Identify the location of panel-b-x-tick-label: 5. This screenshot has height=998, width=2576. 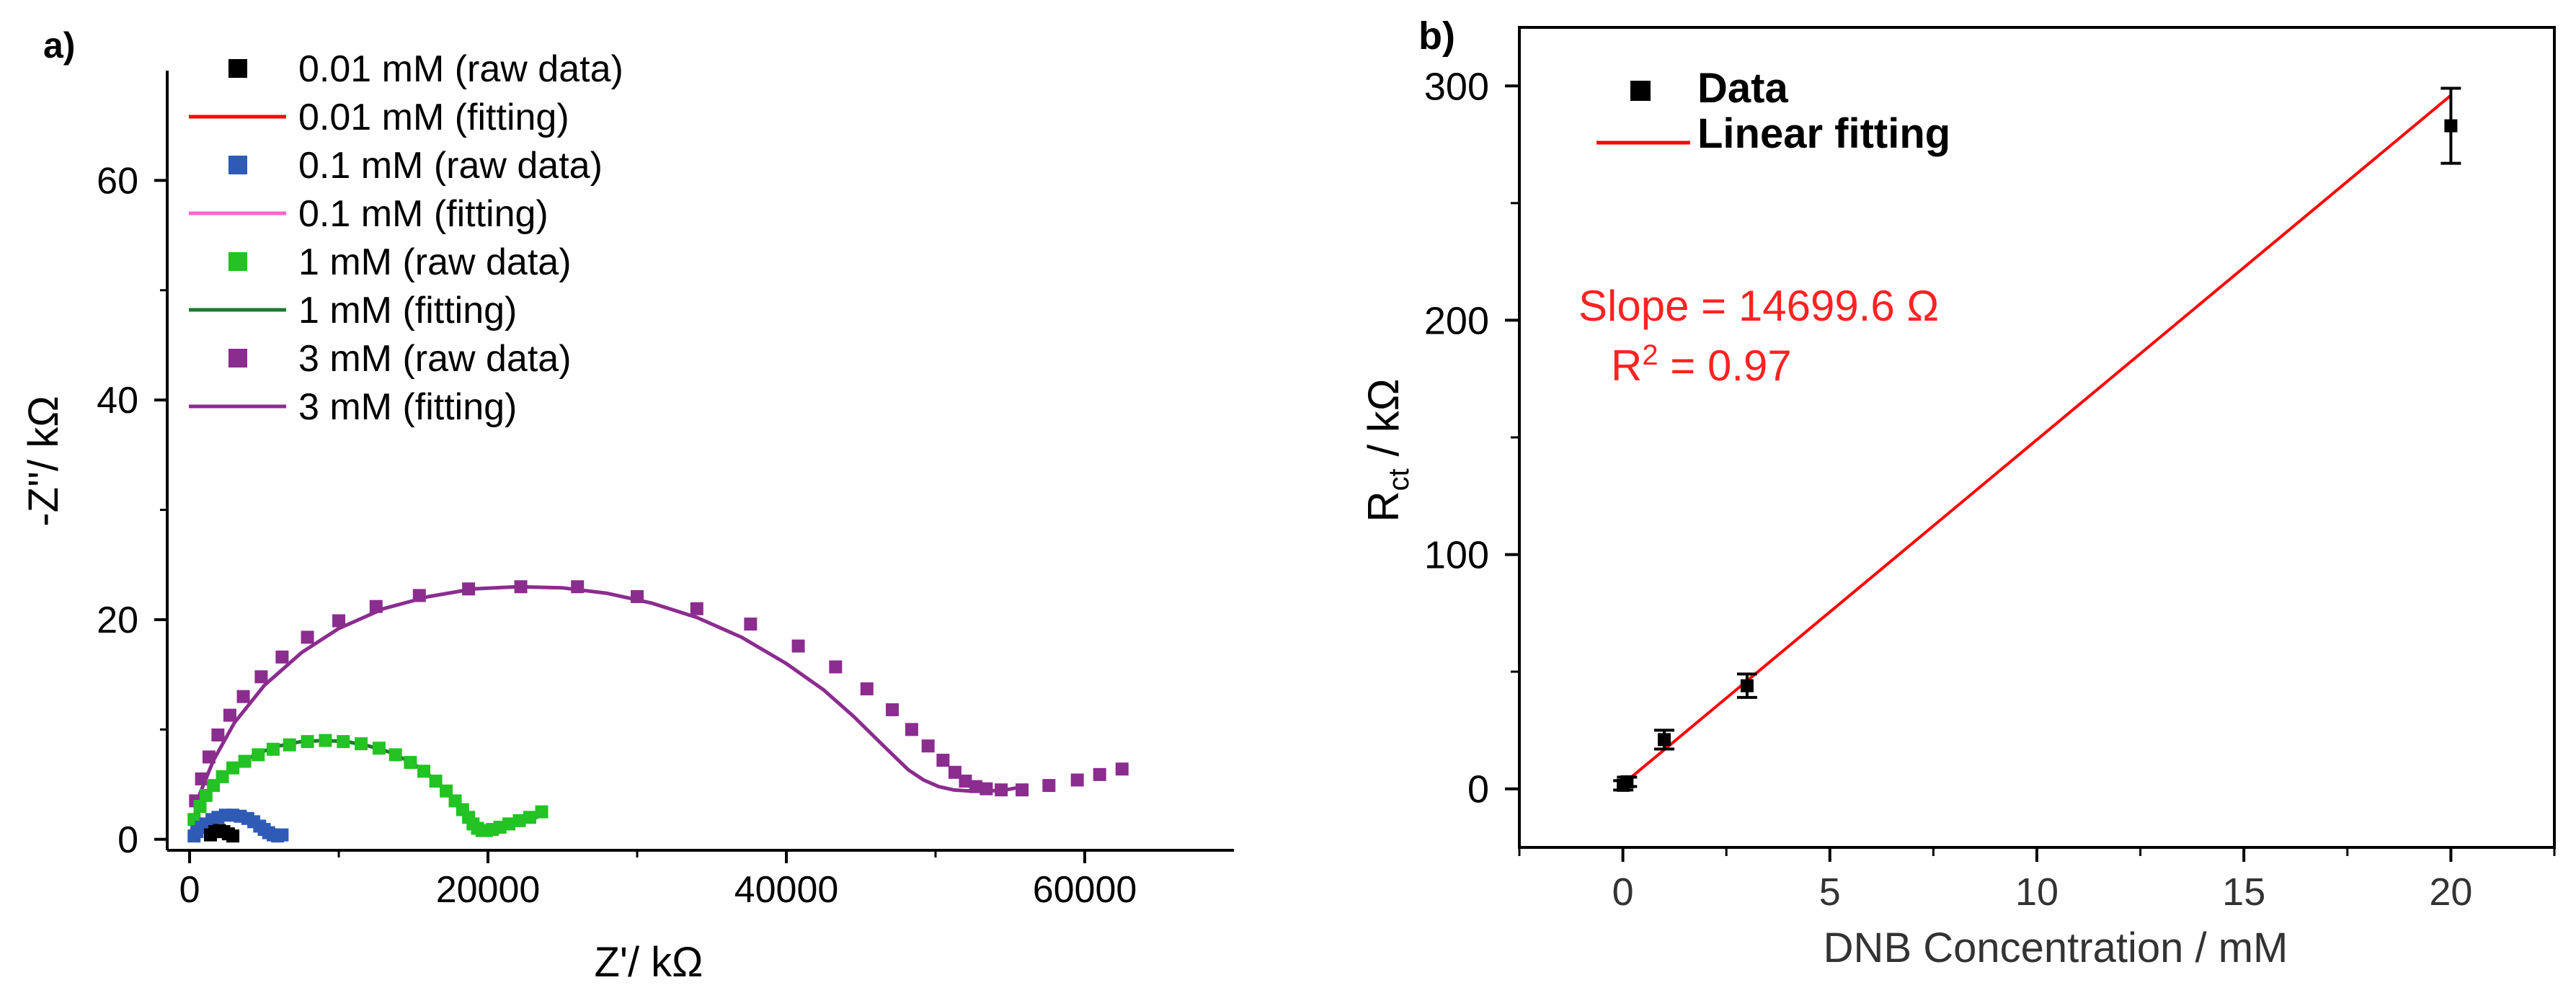
(1830, 892).